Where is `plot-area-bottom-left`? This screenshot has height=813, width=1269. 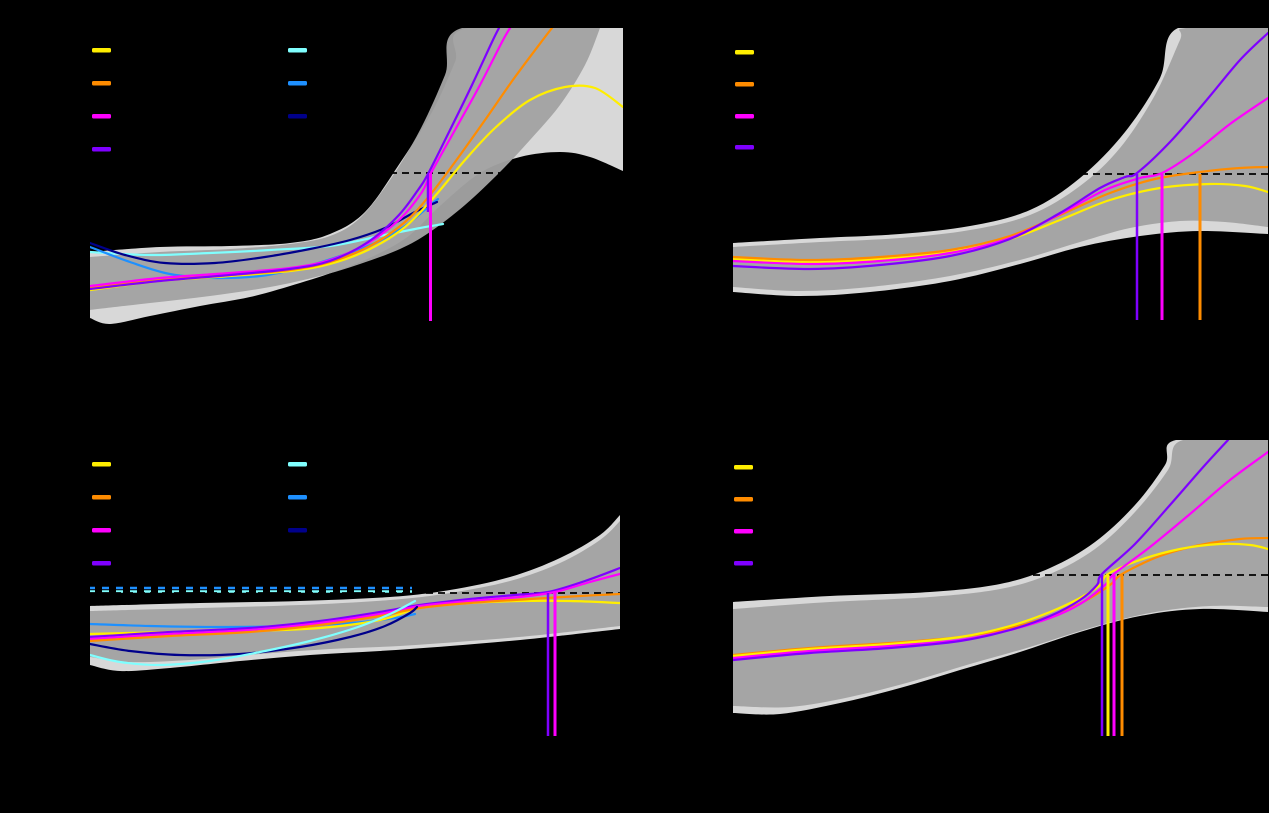
plot-area-bottom-left is located at coordinates (355, 593).